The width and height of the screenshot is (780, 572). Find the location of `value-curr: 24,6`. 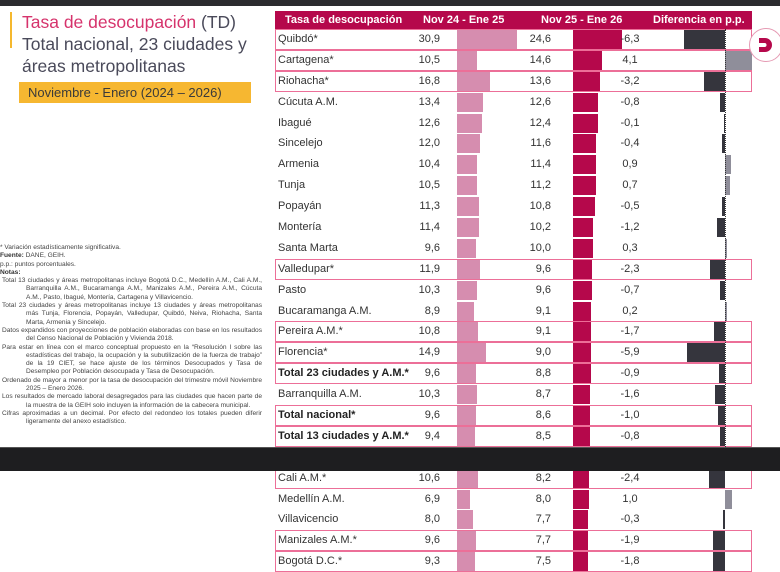

value-curr: 24,6 is located at coordinates (540, 39).